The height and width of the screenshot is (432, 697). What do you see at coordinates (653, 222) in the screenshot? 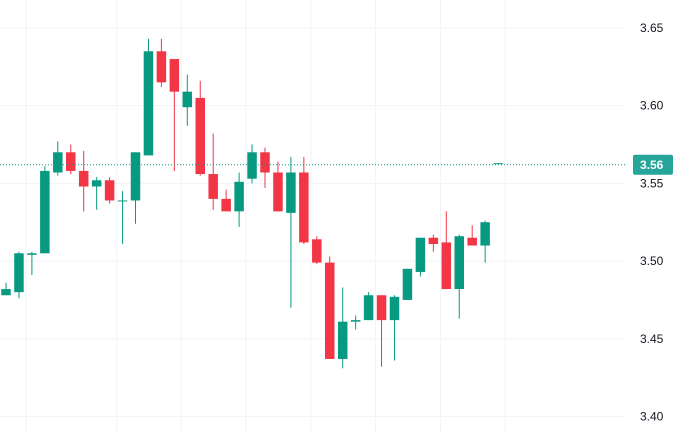
I see `price-axis: 3.40 3.45 3.50 3.55 3.60 3.65 3.56` at bounding box center [653, 222].